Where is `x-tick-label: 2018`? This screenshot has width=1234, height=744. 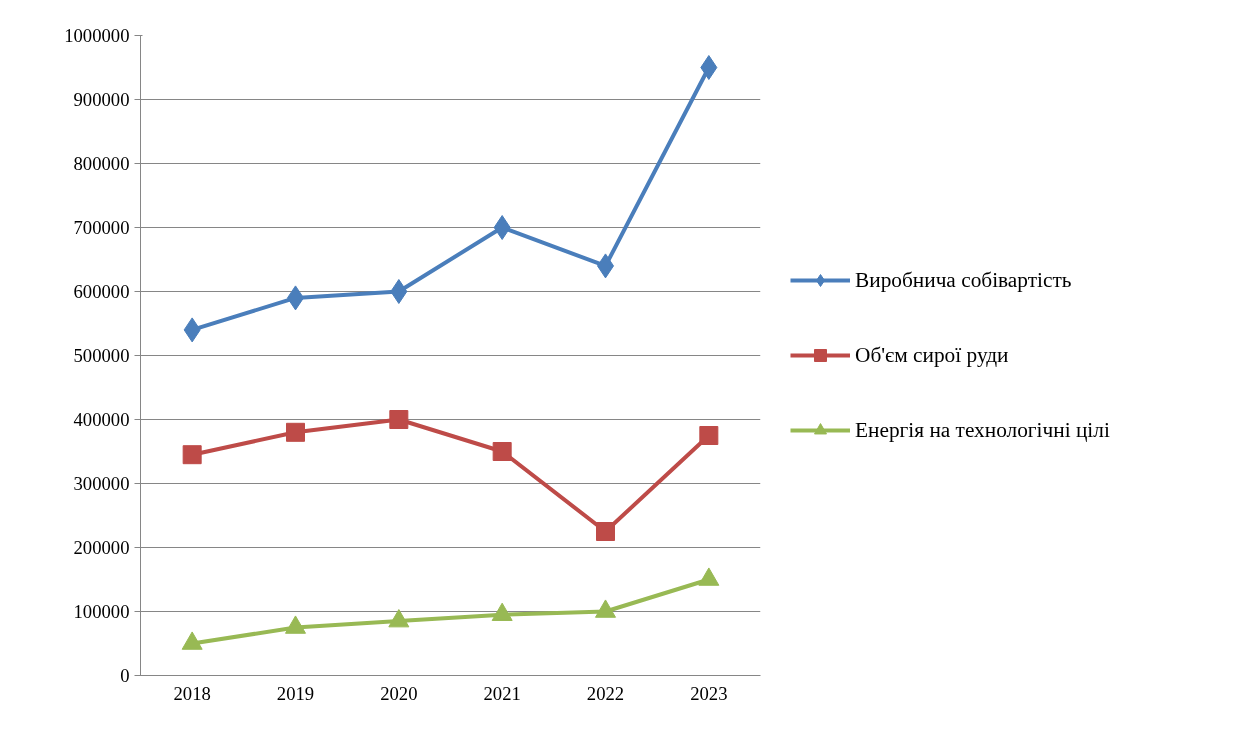 x-tick-label: 2018 is located at coordinates (192, 693).